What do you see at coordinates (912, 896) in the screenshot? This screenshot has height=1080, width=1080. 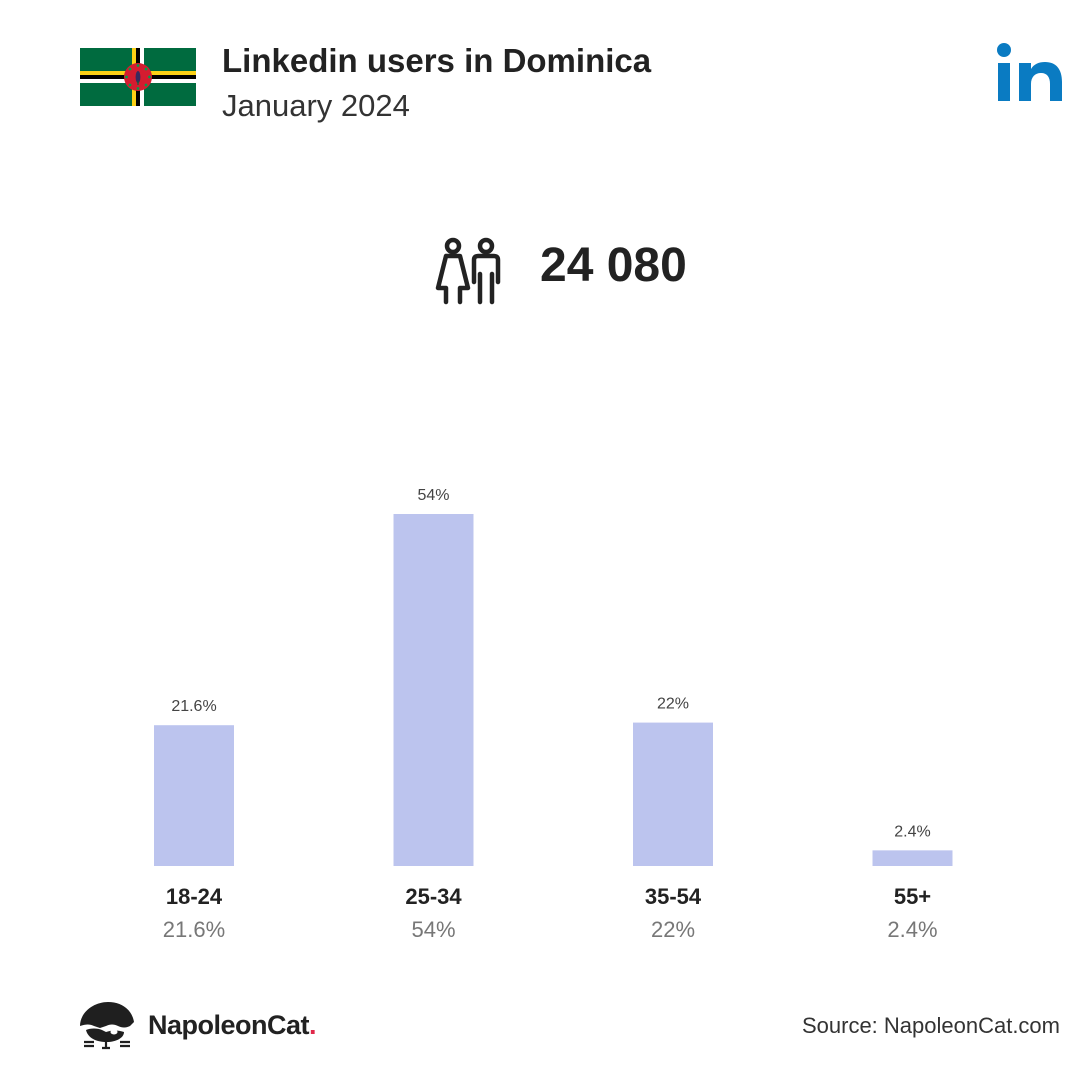 I see `category-label: 55+` at bounding box center [912, 896].